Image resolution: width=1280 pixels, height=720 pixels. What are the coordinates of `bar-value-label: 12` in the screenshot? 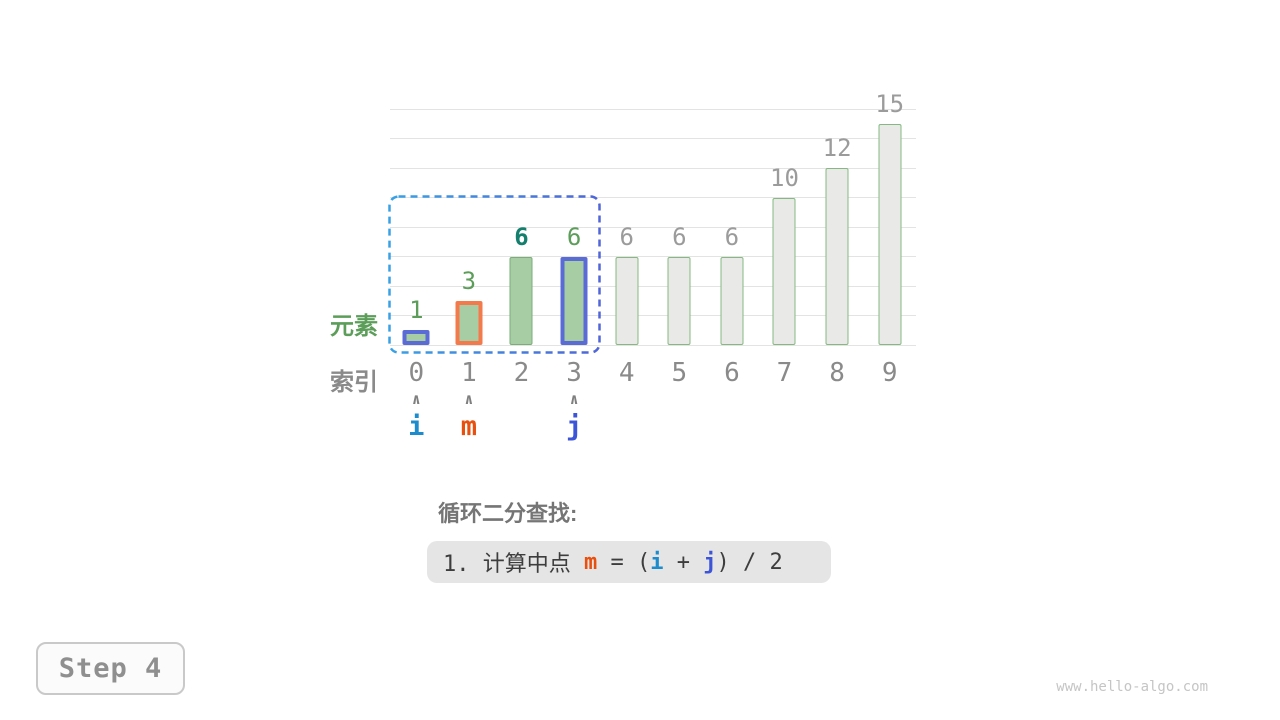 It's located at (837, 148).